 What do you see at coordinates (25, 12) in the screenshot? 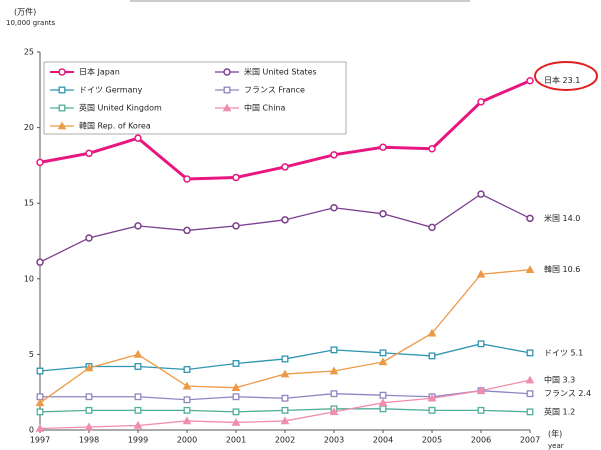
I see `y-unit-label: (万件)` at bounding box center [25, 12].